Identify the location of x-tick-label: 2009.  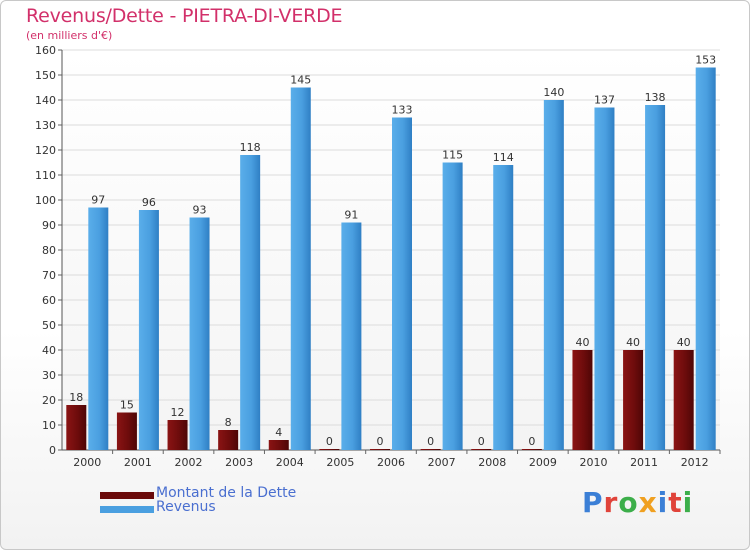
(543, 462).